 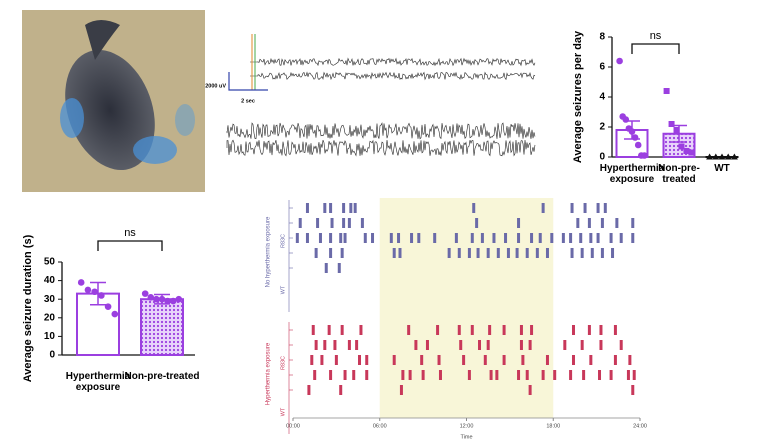 I want to click on y-tick-label: 0, so click(x=602, y=157).